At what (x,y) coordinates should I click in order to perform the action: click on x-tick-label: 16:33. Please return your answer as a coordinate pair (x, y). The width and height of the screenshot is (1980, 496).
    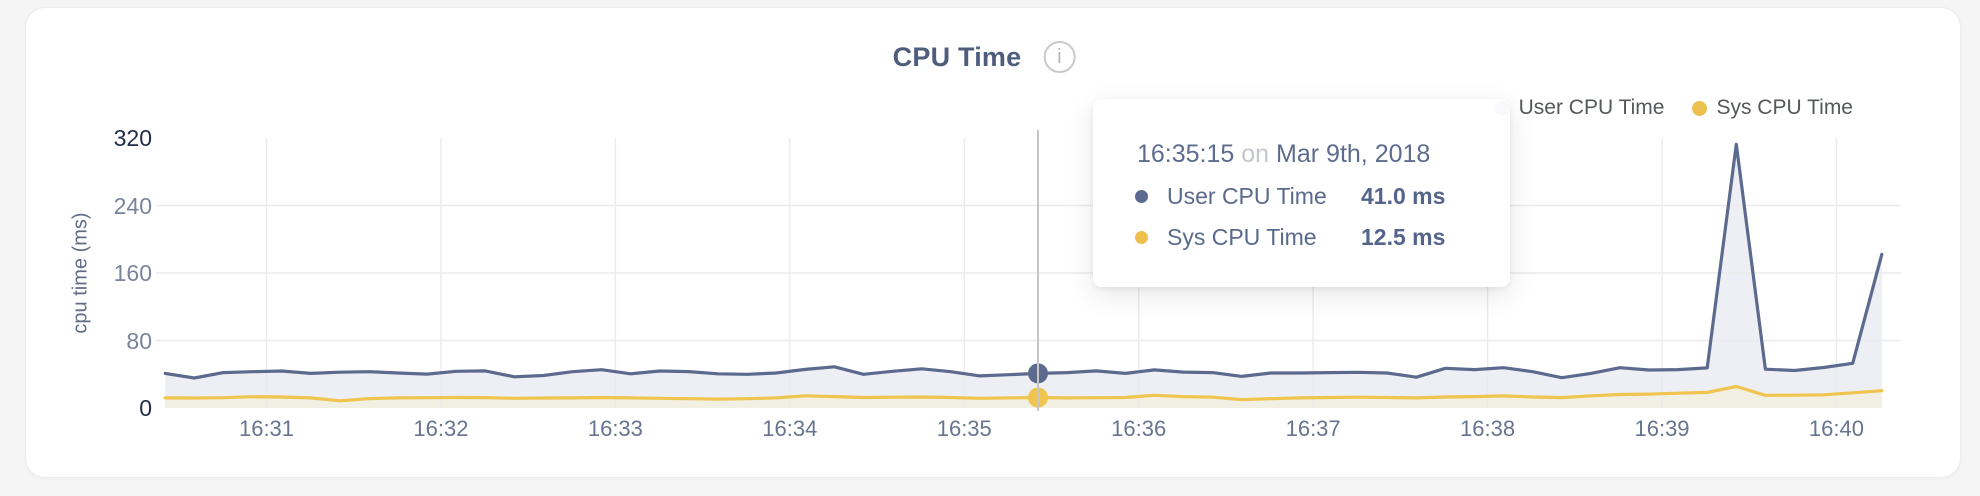
    Looking at the image, I should click on (615, 428).